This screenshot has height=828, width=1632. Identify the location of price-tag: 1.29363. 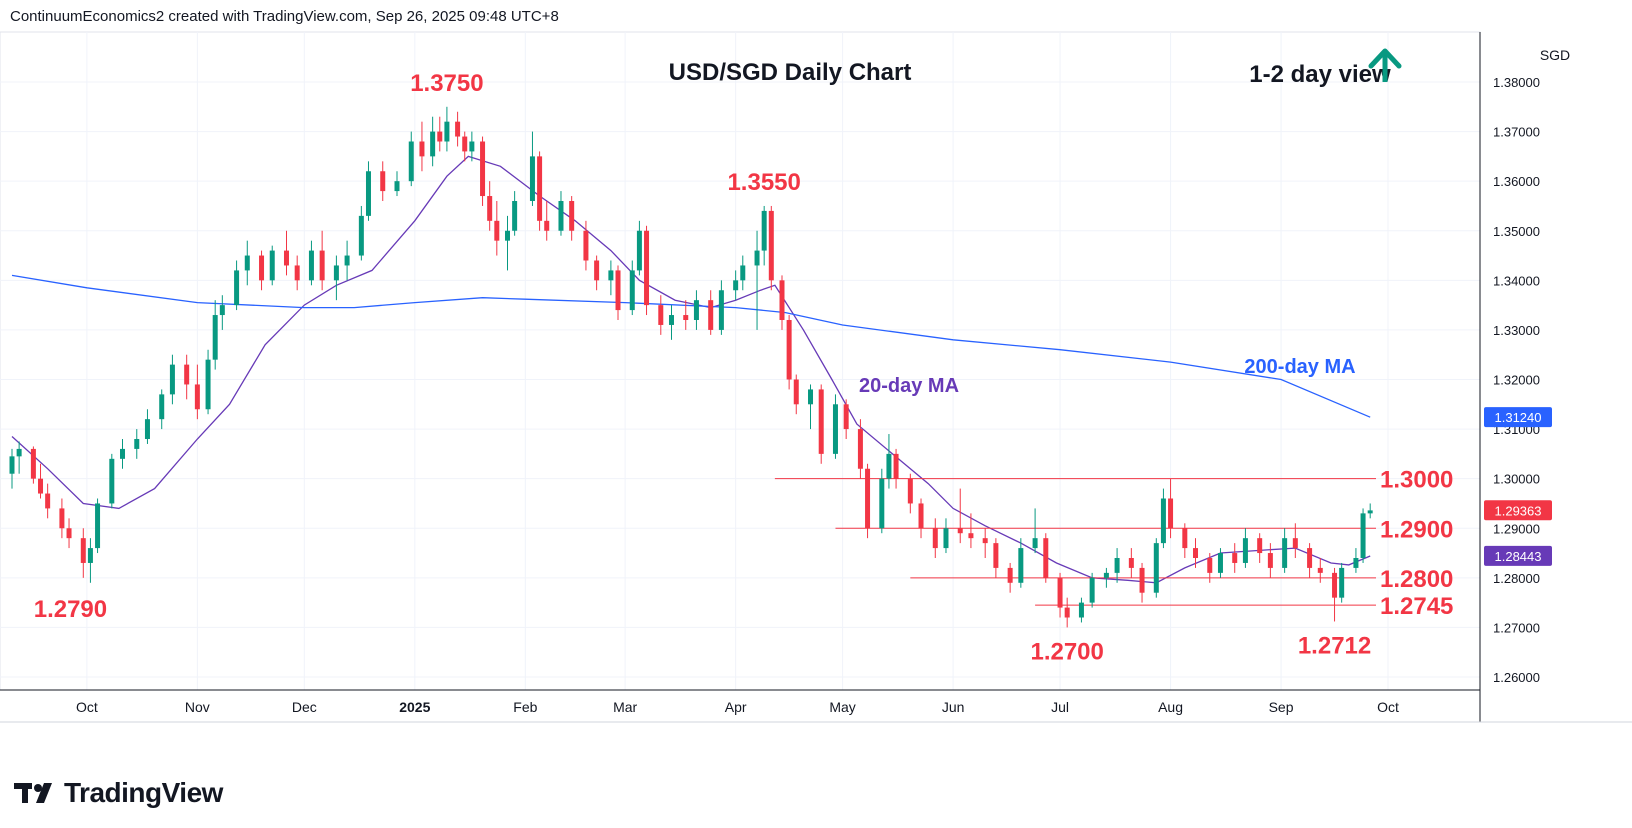
(1518, 510).